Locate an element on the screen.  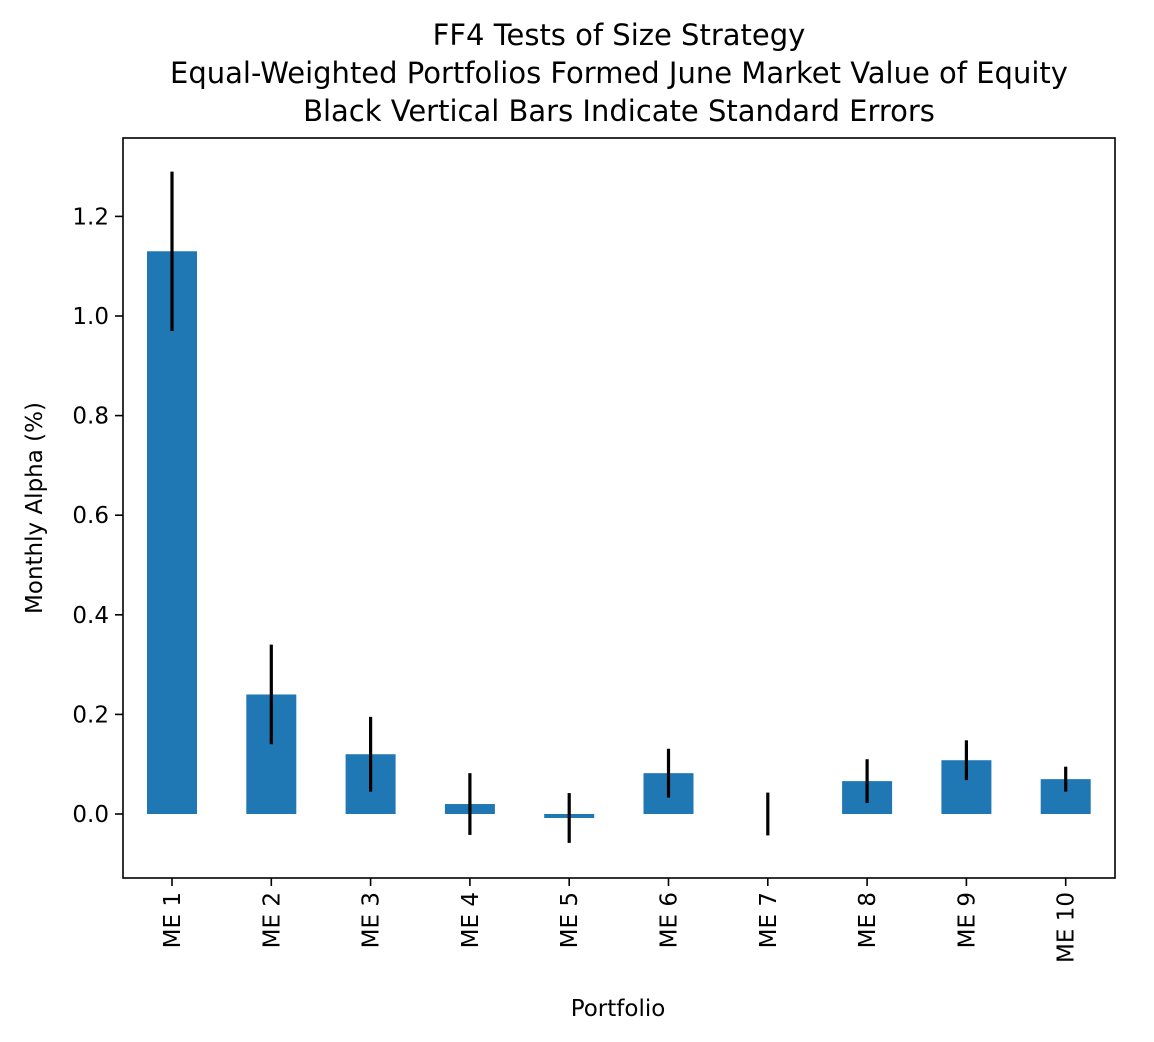
x-tick-label: ME 10 is located at coordinates (1067, 927).